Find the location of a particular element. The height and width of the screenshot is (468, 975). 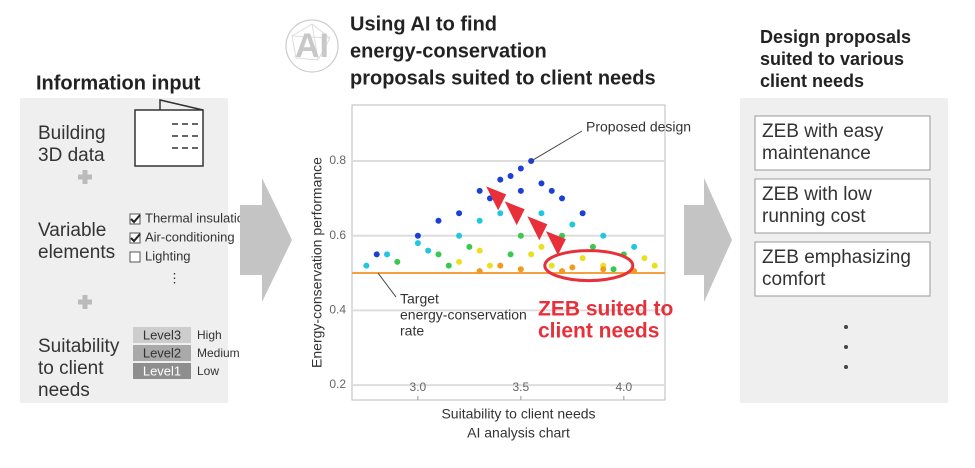

x-tick-label: 3.0 is located at coordinates (418, 387).